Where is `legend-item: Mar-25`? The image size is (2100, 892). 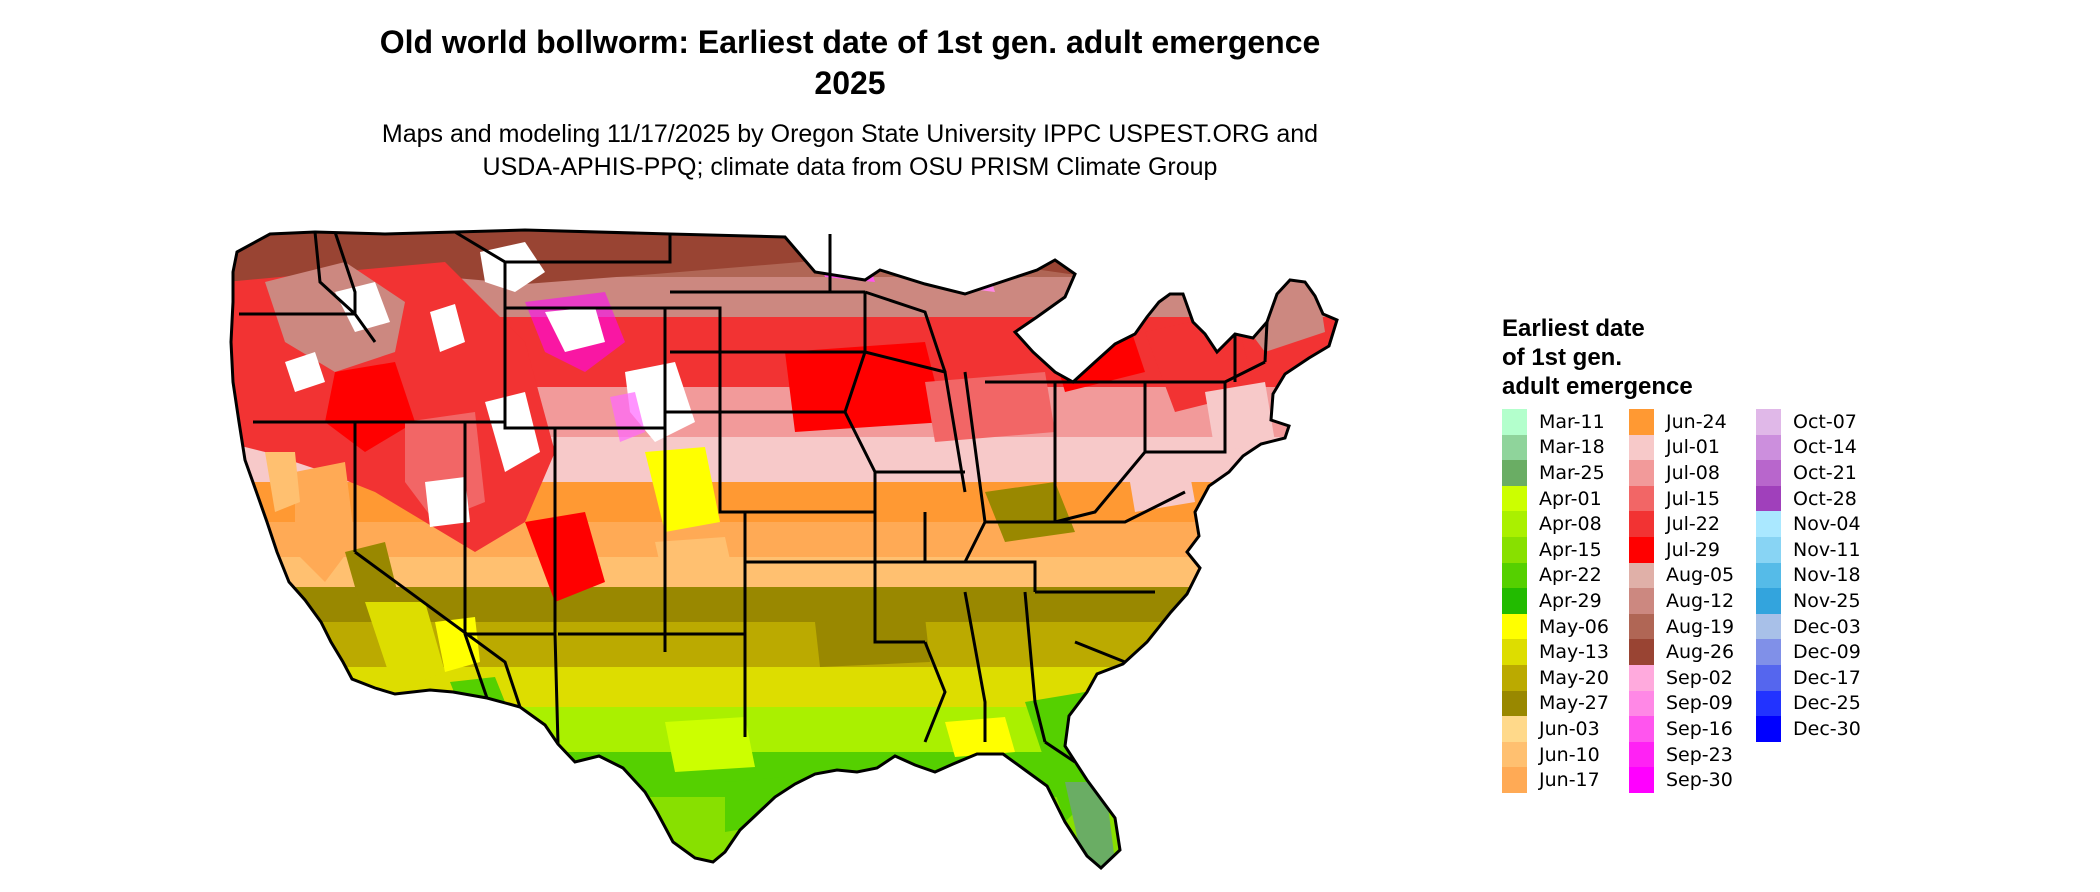
legend-item: Mar-25 is located at coordinates (1565, 473).